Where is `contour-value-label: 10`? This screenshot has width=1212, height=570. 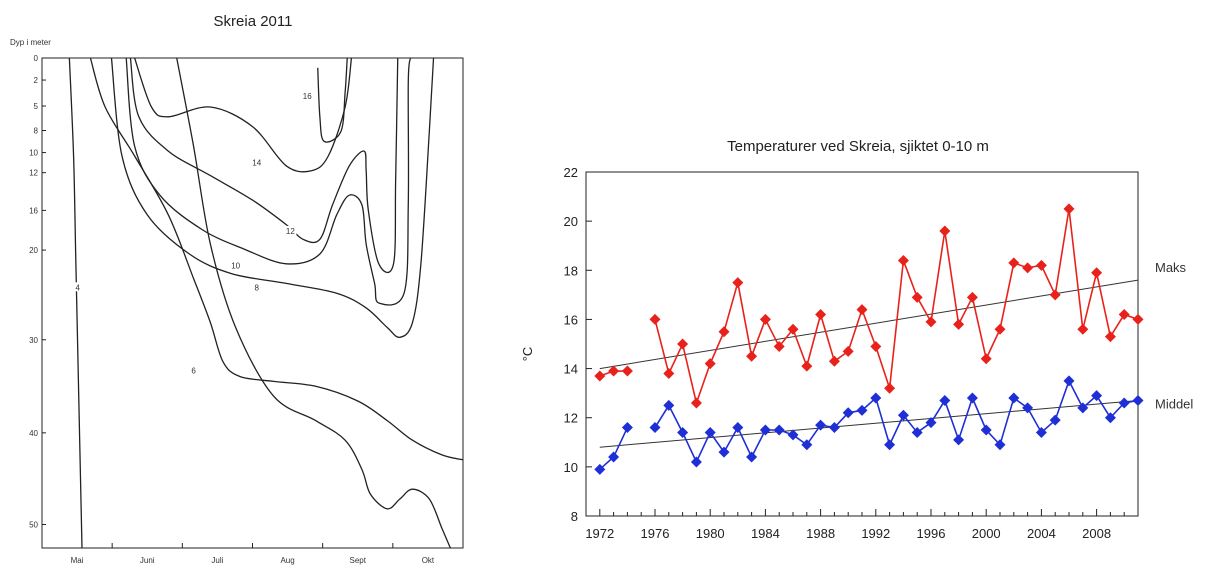
contour-value-label: 10 is located at coordinates (235, 265).